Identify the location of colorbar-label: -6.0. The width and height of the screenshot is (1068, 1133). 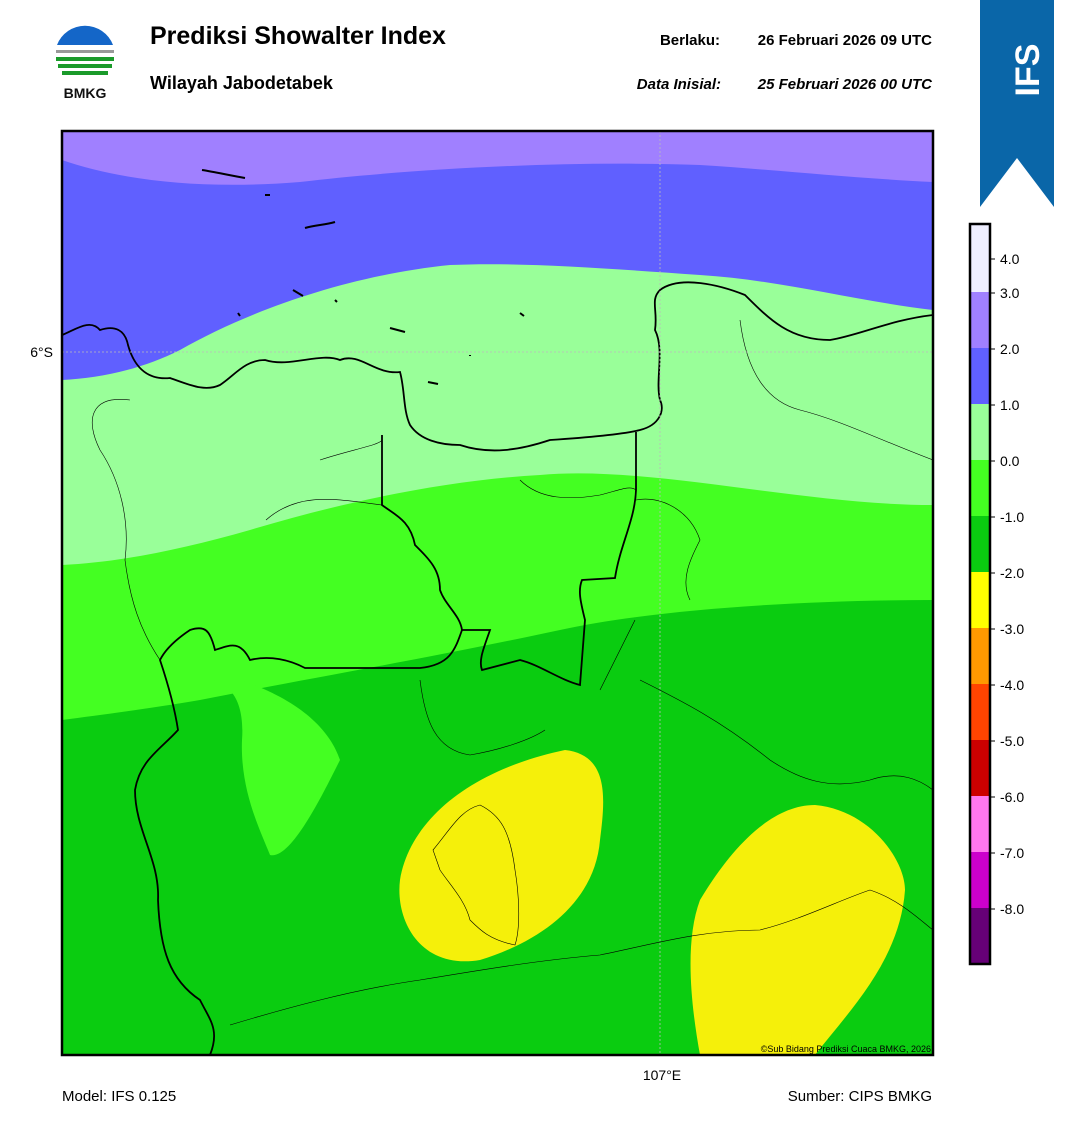
(1012, 797).